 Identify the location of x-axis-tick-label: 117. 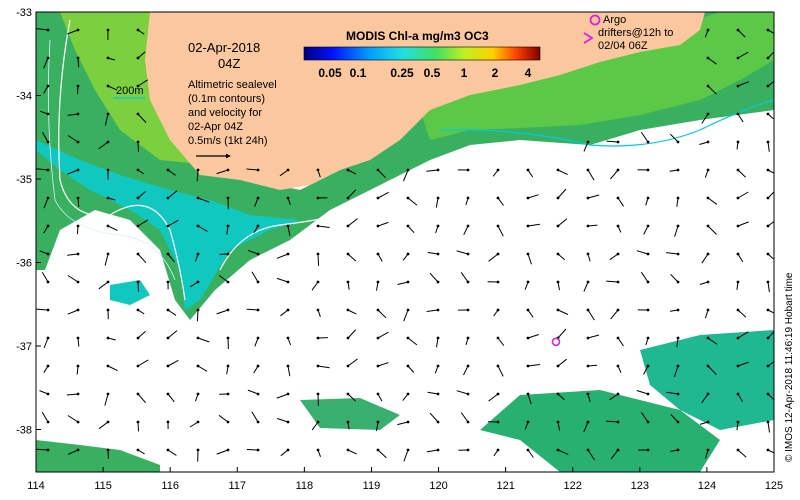
(237, 486).